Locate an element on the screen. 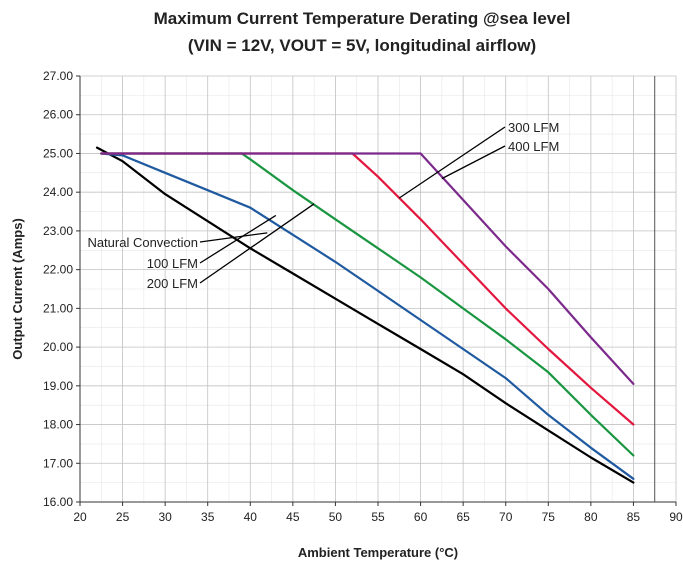  y-tick-label: 22.00 is located at coordinates (58, 270).